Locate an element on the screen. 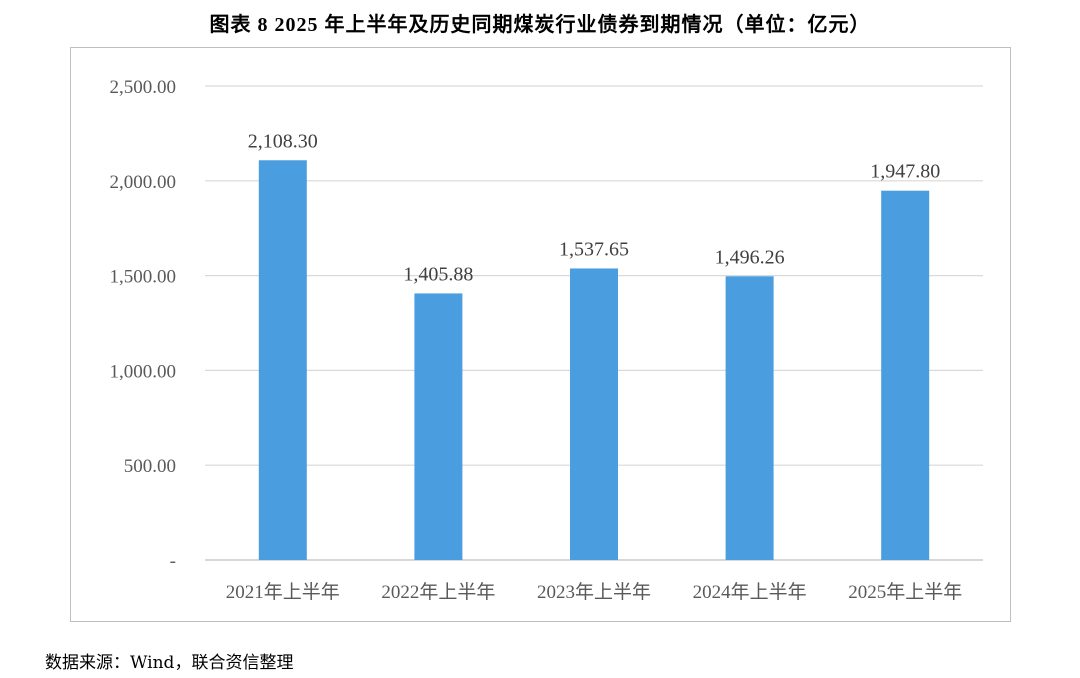  x-tick-label: 2022年上半年 is located at coordinates (438, 592).